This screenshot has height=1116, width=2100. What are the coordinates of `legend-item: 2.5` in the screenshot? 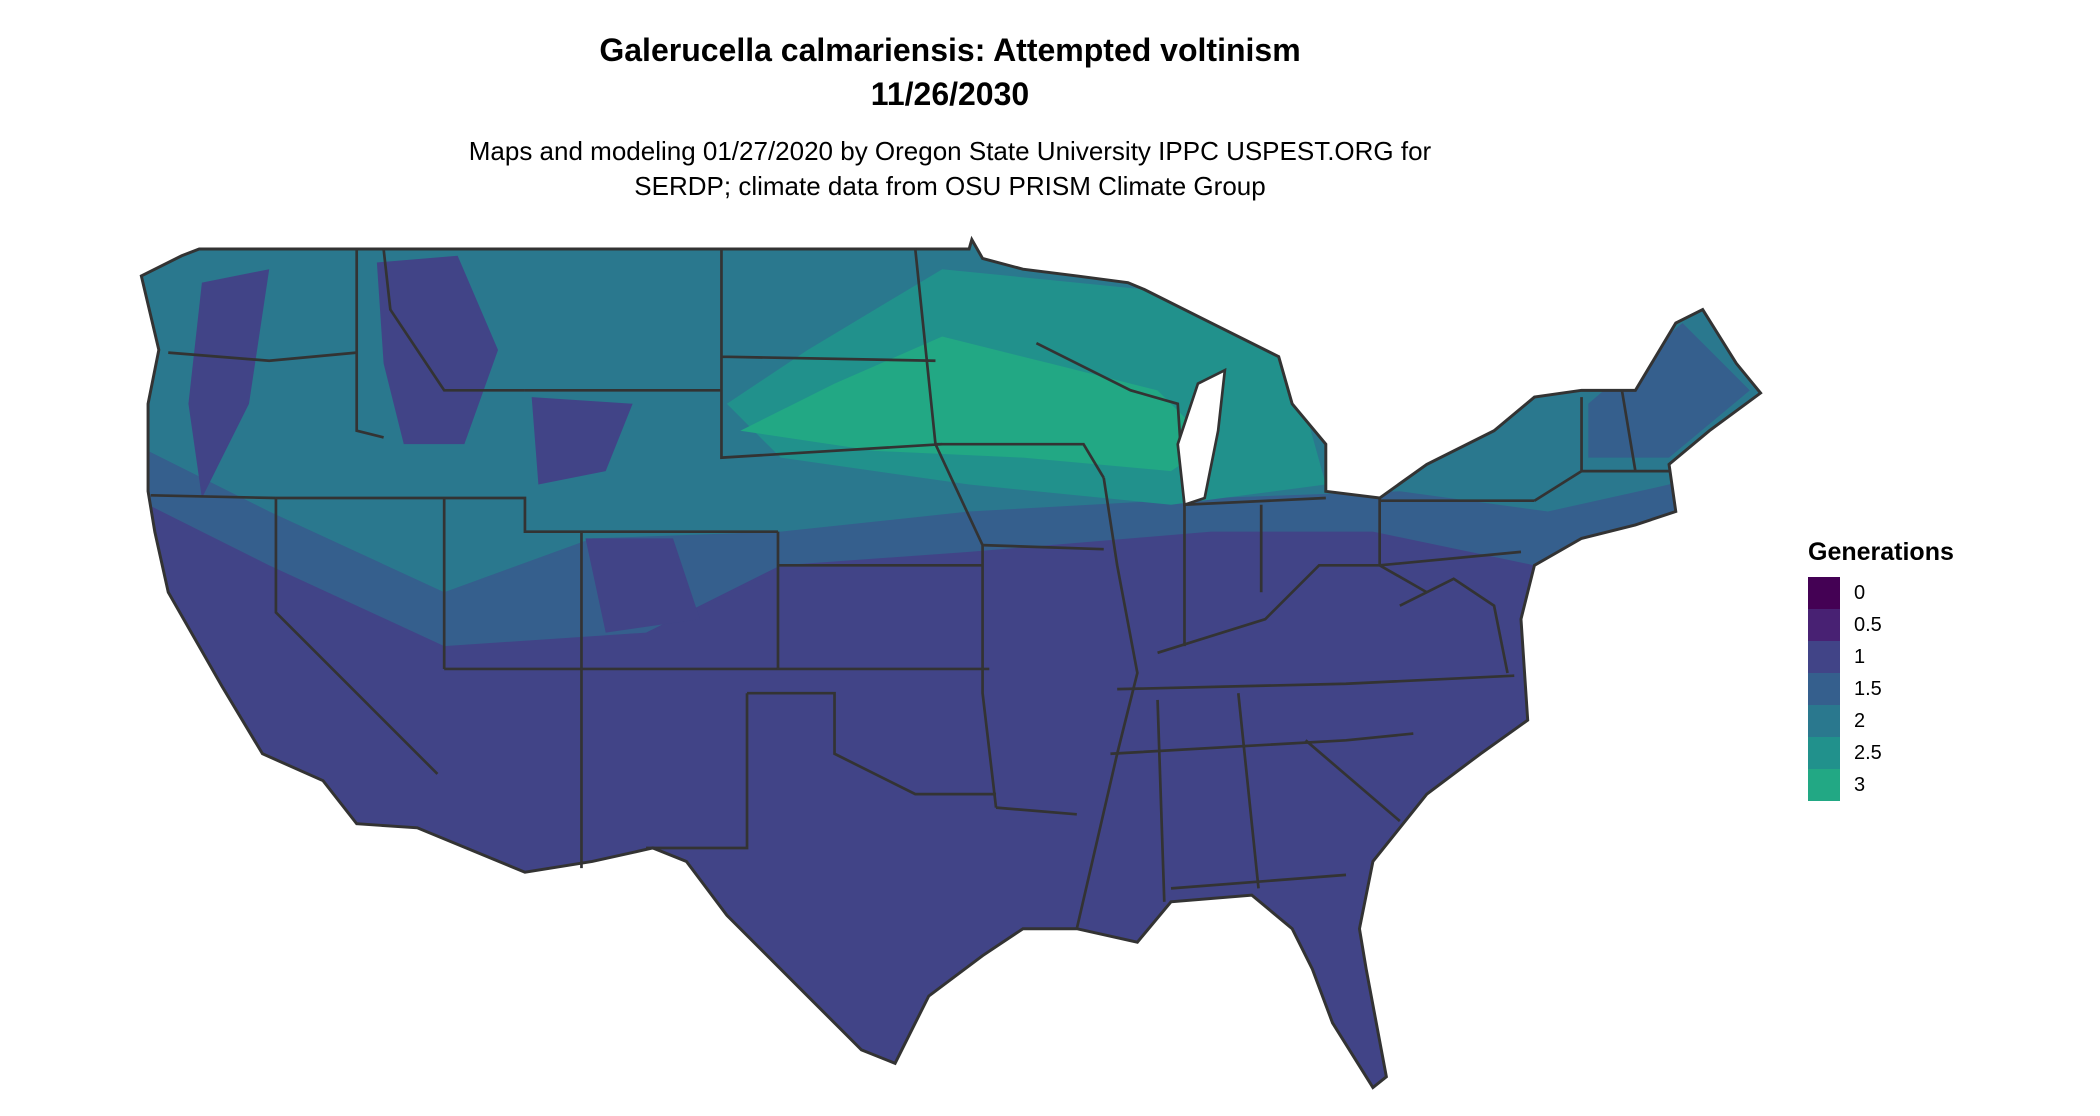 It's located at (1881, 753).